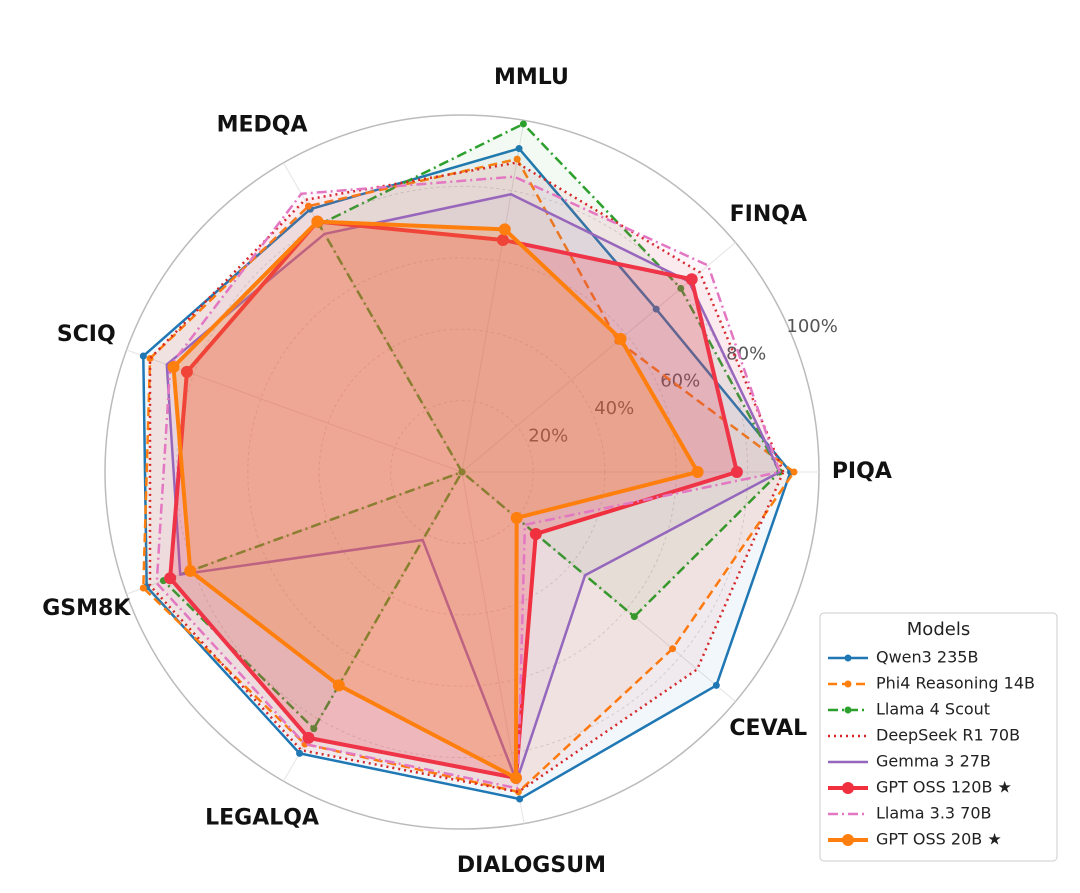 The image size is (1080, 893). I want to click on legend-label: GPT OSS 120B ★, so click(944, 787).